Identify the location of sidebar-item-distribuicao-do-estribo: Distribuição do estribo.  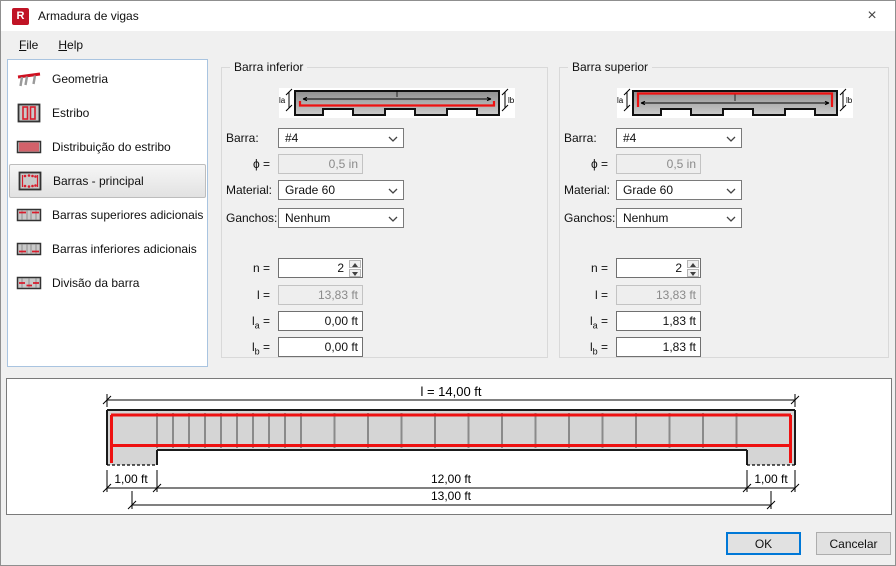
(107, 147).